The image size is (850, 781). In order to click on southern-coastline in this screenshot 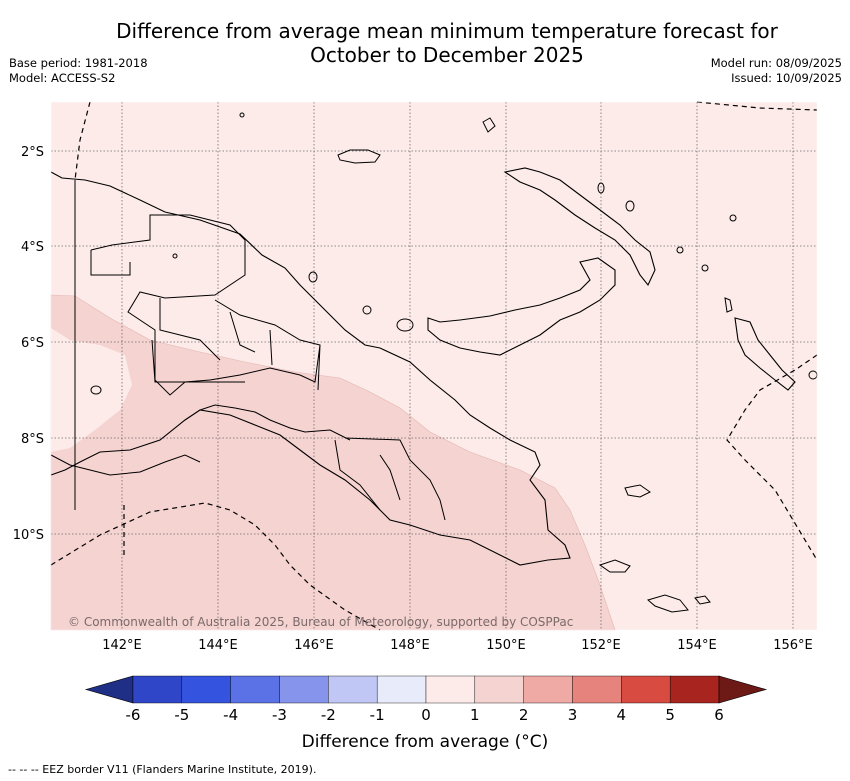, I will do `click(125, 465)`.